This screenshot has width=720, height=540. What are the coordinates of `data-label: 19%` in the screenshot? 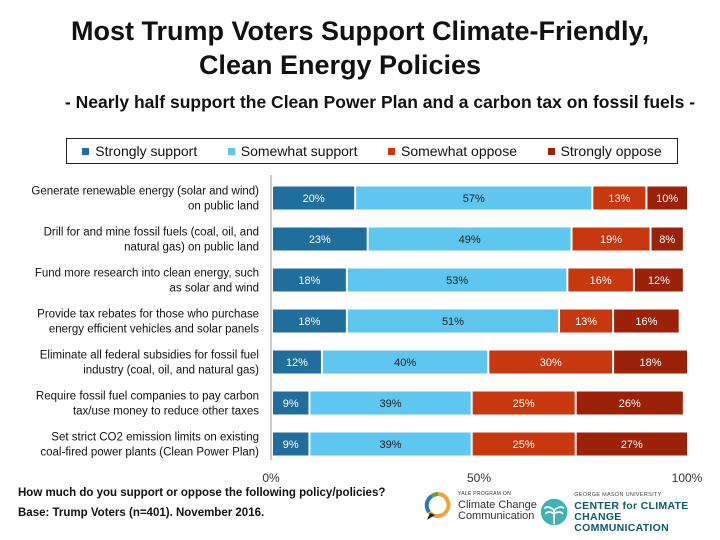 It's located at (611, 240).